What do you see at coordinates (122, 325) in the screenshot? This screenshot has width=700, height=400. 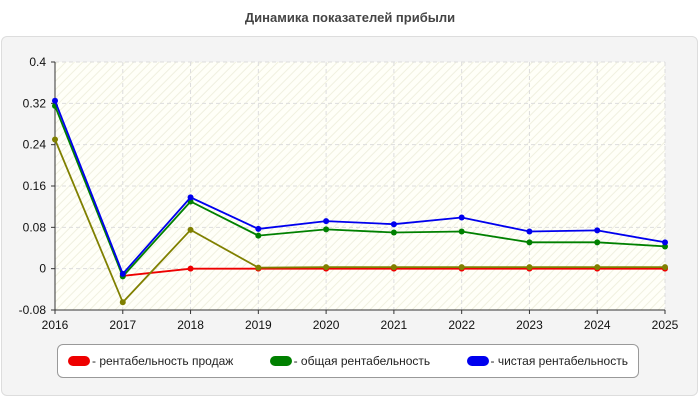 I see `x-tick-label: 2017` at bounding box center [122, 325].